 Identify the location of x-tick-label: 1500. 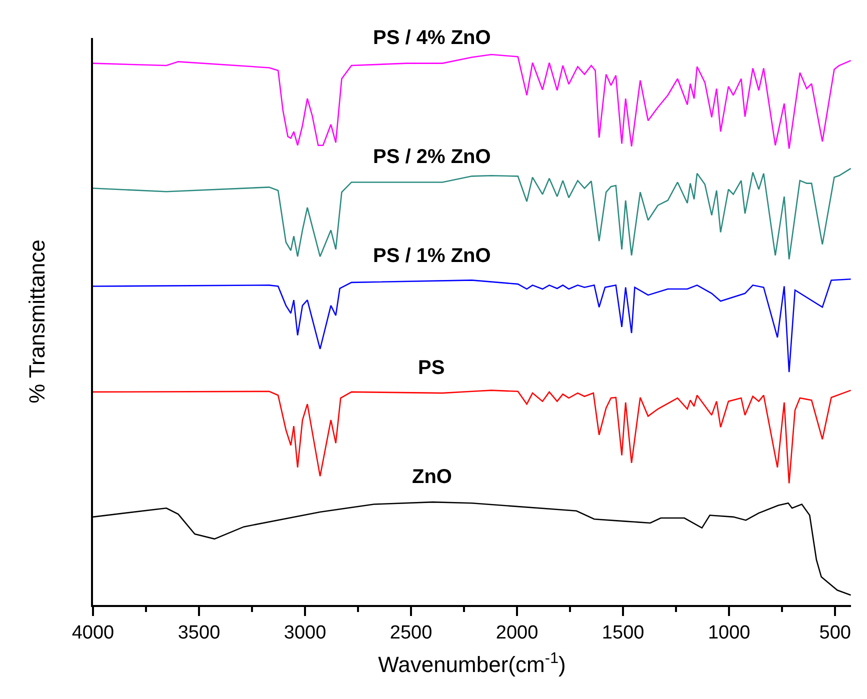
(623, 633).